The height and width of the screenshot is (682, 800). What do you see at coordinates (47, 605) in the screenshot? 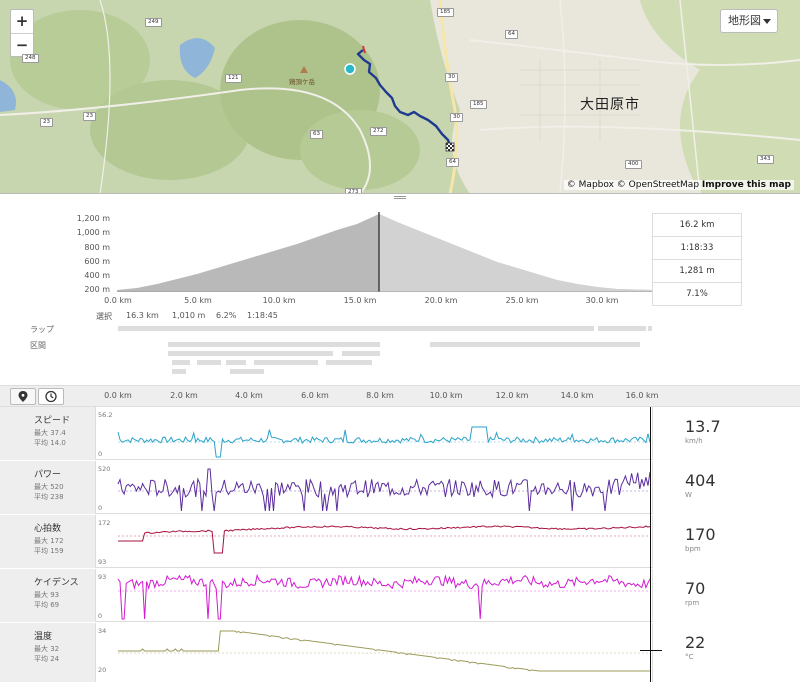
I see `metric-avg: 平均 69` at bounding box center [47, 605].